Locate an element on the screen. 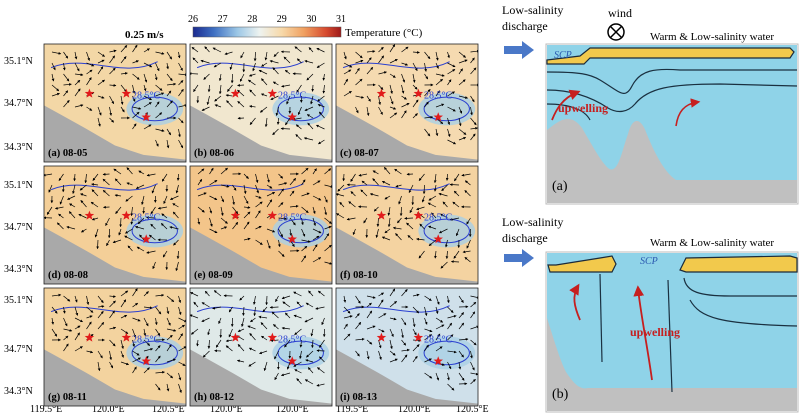 This screenshot has height=418, width=800. panel-label: (g) 08-11 is located at coordinates (67, 397).